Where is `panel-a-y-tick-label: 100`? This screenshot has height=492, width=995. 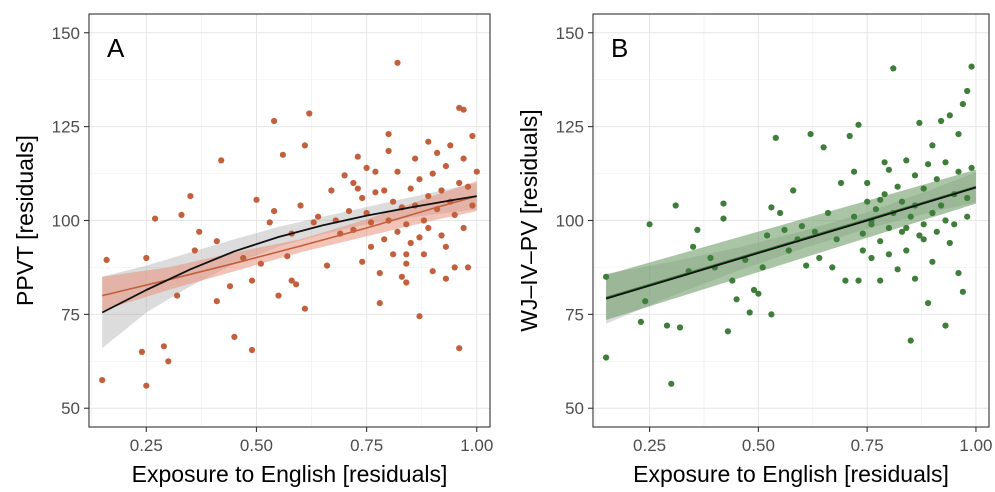
panel-a-y-tick-label: 100 is located at coordinates (66, 221).